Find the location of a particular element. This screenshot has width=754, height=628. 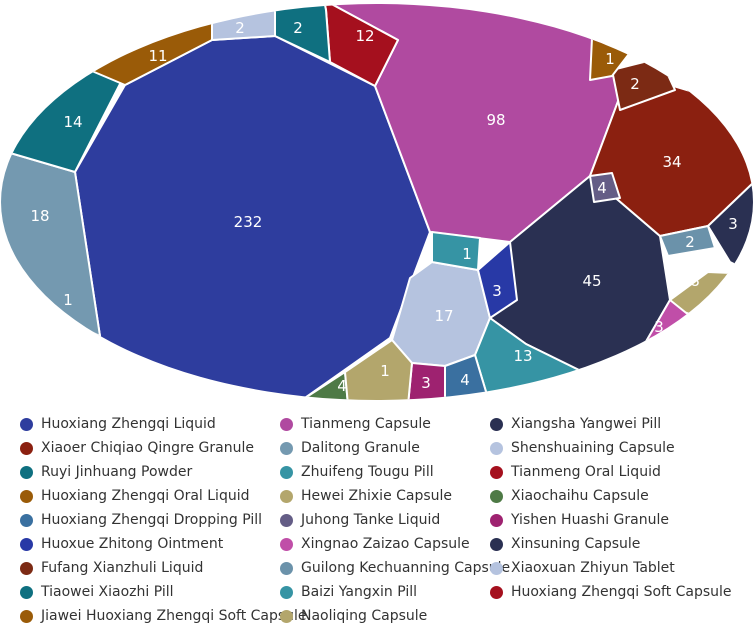

legend-item: Dalitong Granule is located at coordinates (385, 448).